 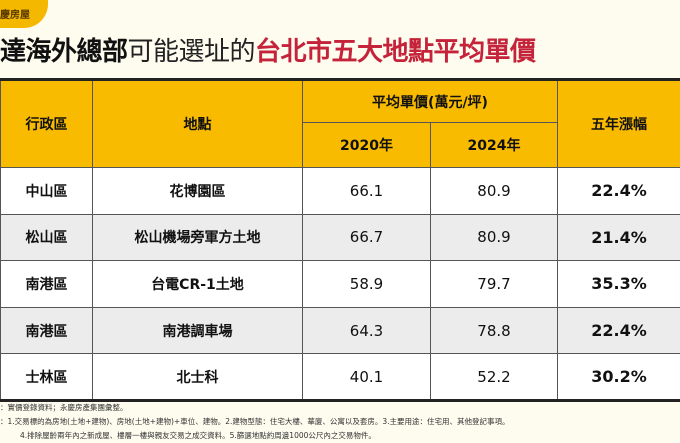 I want to click on cell-y2020: 66.7, so click(x=367, y=237).